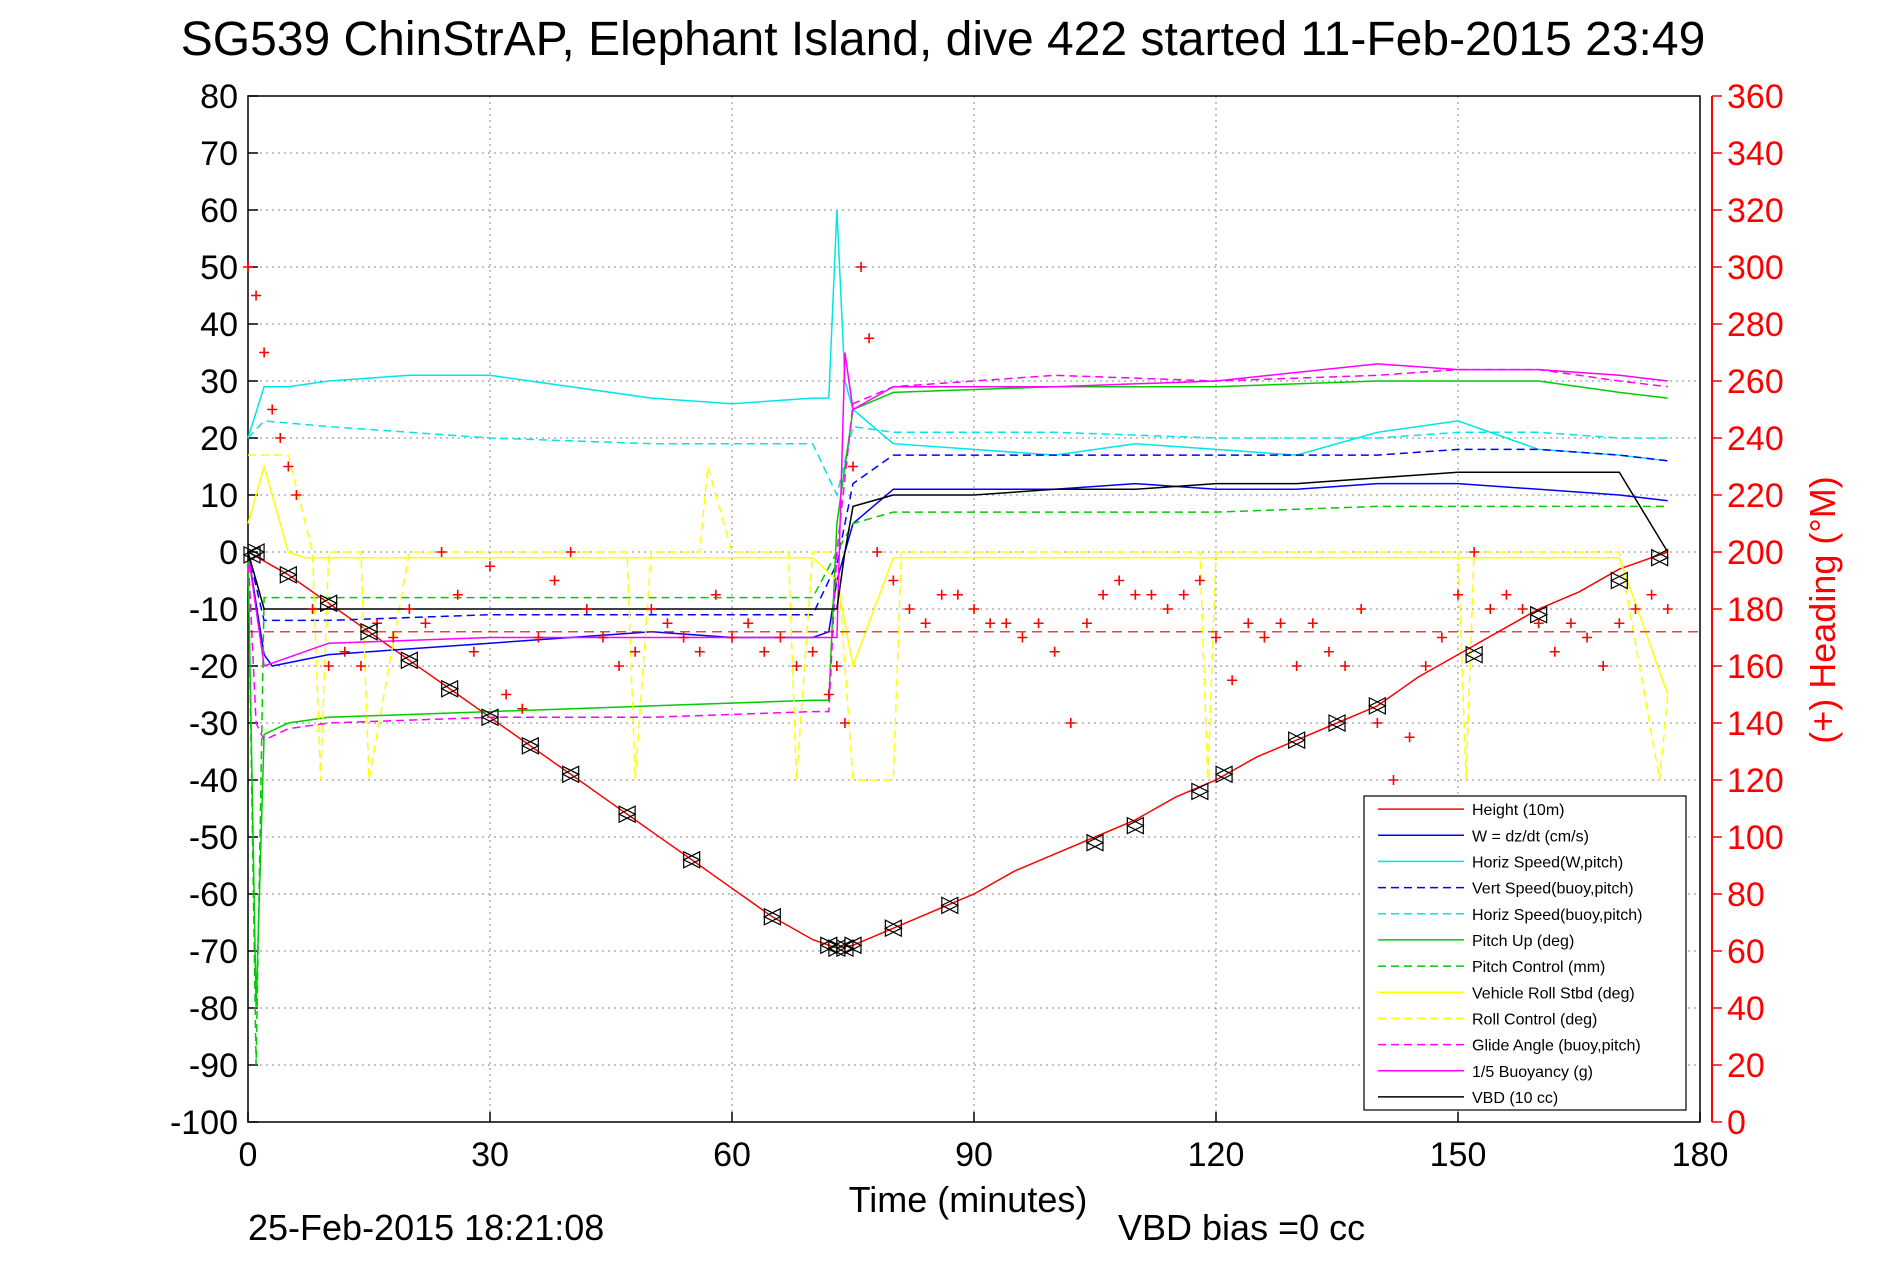  I want to click on legend-label: VBD (10 cc), so click(1515, 1098).